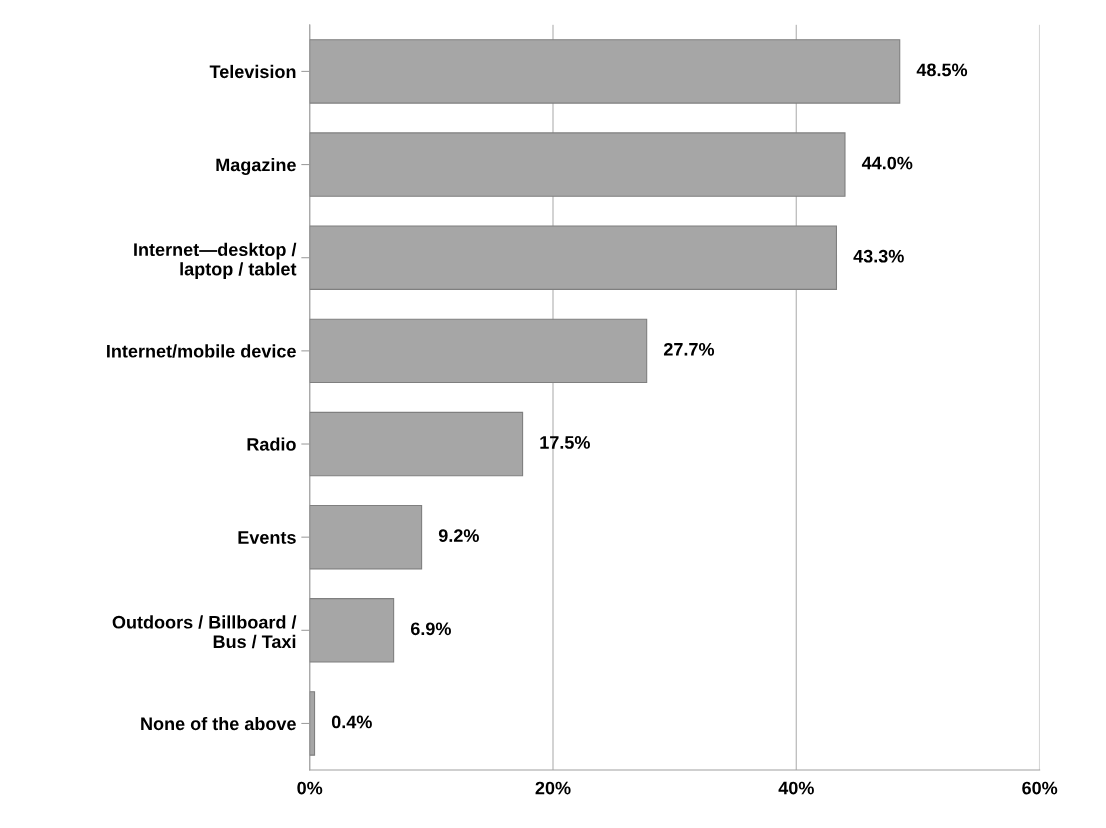 Image resolution: width=1106 pixels, height=828 pixels. Describe the element at coordinates (565, 442) in the screenshot. I see `data-label: 17.5%` at that location.